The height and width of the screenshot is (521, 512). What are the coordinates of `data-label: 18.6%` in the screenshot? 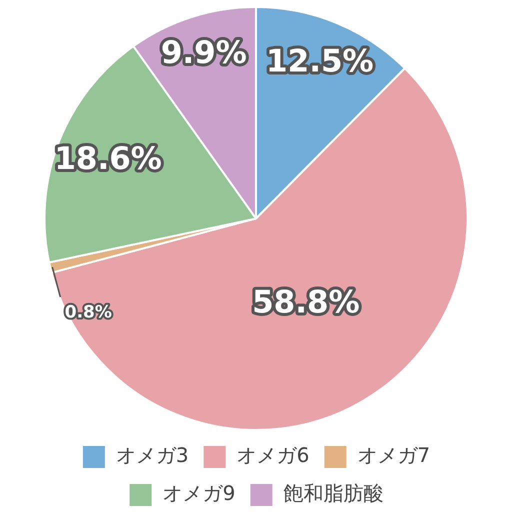 It's located at (108, 158).